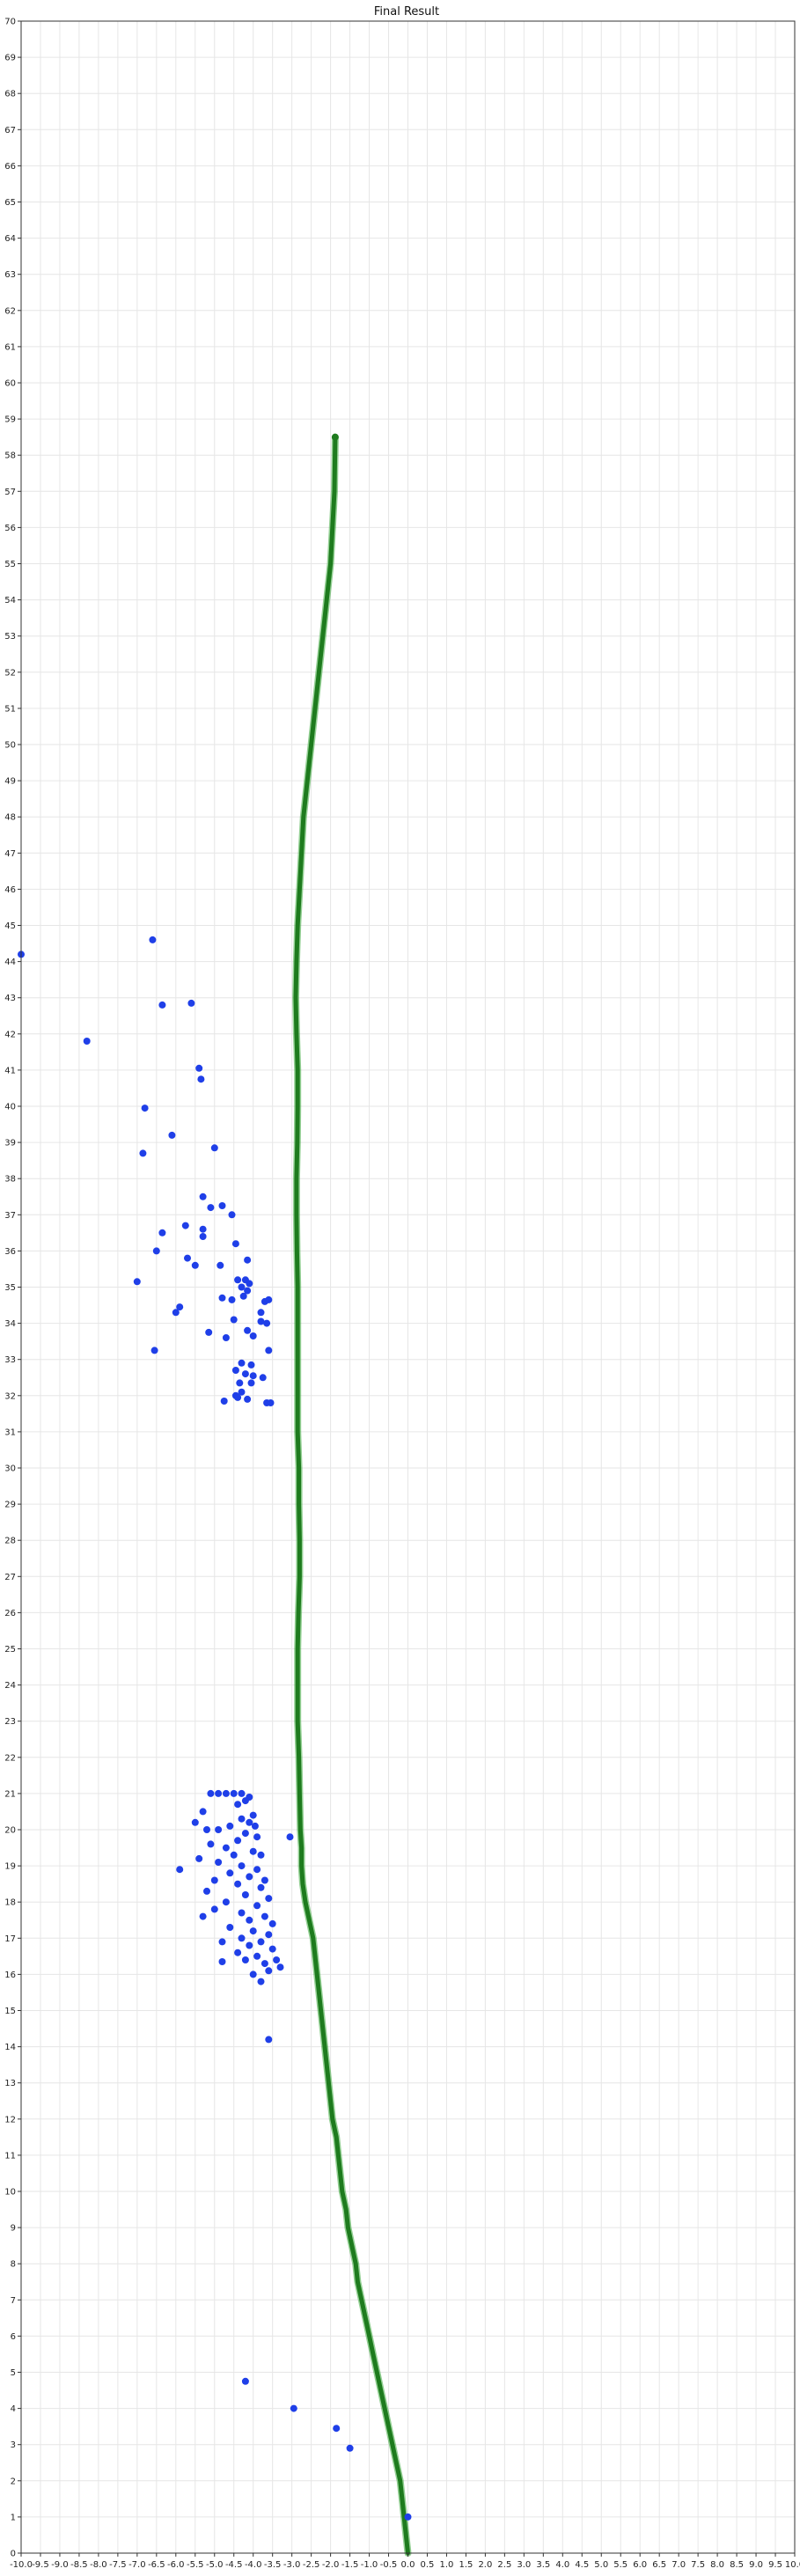 Image resolution: width=800 pixels, height=2576 pixels. Describe the element at coordinates (10, 2156) in the screenshot. I see `y-tick-label: 11` at that location.